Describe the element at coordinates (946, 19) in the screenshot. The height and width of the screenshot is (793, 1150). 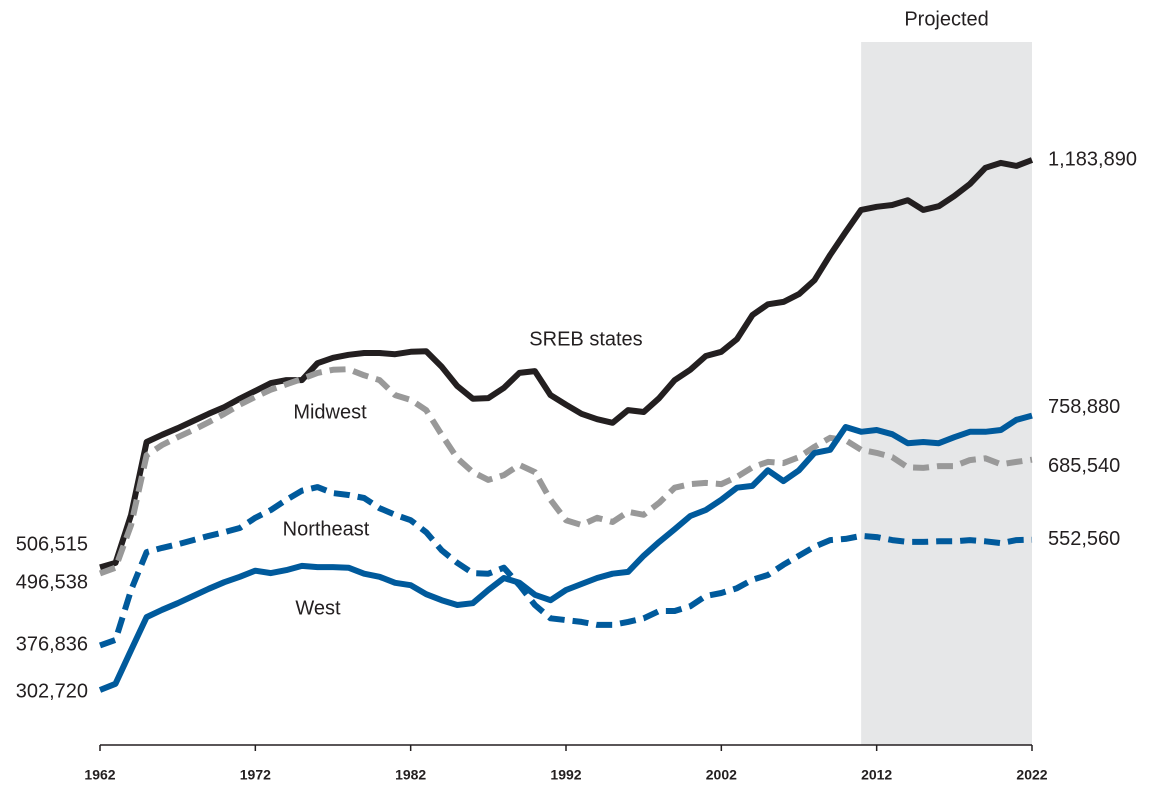
I see `projected-label: Projected` at that location.